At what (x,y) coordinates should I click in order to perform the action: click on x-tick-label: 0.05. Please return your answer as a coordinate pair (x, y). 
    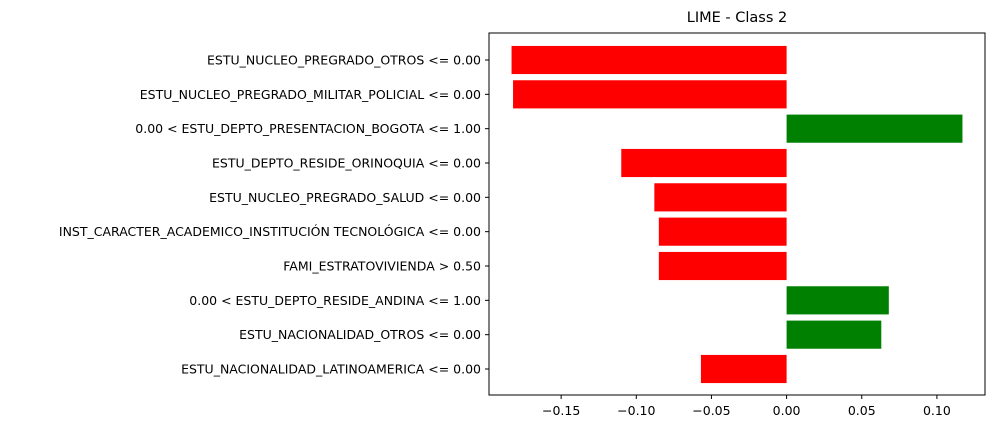
    Looking at the image, I should click on (862, 410).